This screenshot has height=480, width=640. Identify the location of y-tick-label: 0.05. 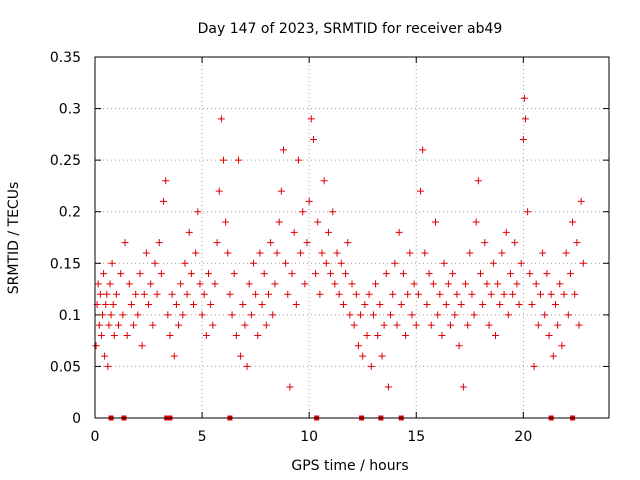
(65, 367).